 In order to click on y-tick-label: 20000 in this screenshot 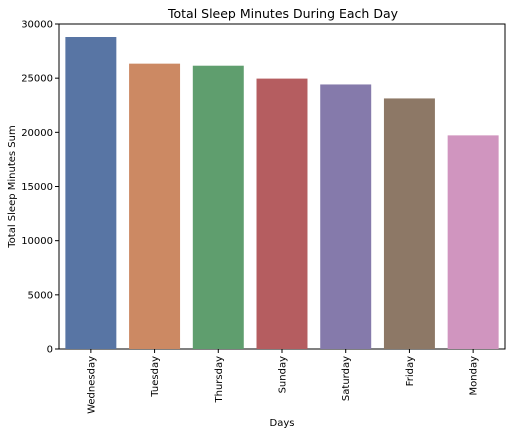, I will do `click(37, 133)`.